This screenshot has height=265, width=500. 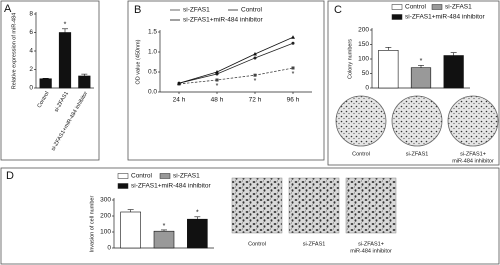 I want to click on y-tick-label: 6, so click(x=31, y=32).